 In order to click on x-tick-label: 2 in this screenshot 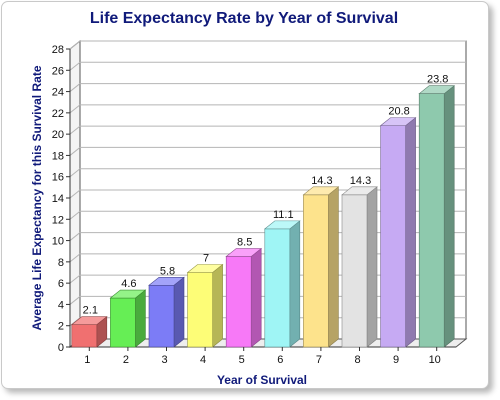, I will do `click(126, 360)`.